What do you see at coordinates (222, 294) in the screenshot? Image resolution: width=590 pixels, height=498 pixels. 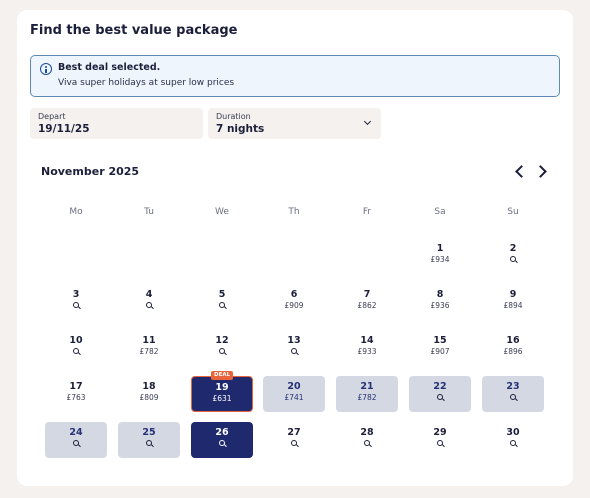 I see `day-number: 5` at bounding box center [222, 294].